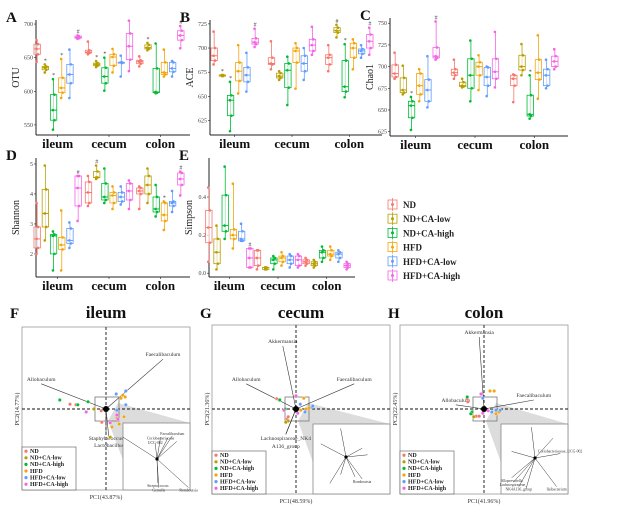 Image resolution: width=618 pixels, height=505 pixels. I want to click on box-nd-ca-low, so click(314, 263).